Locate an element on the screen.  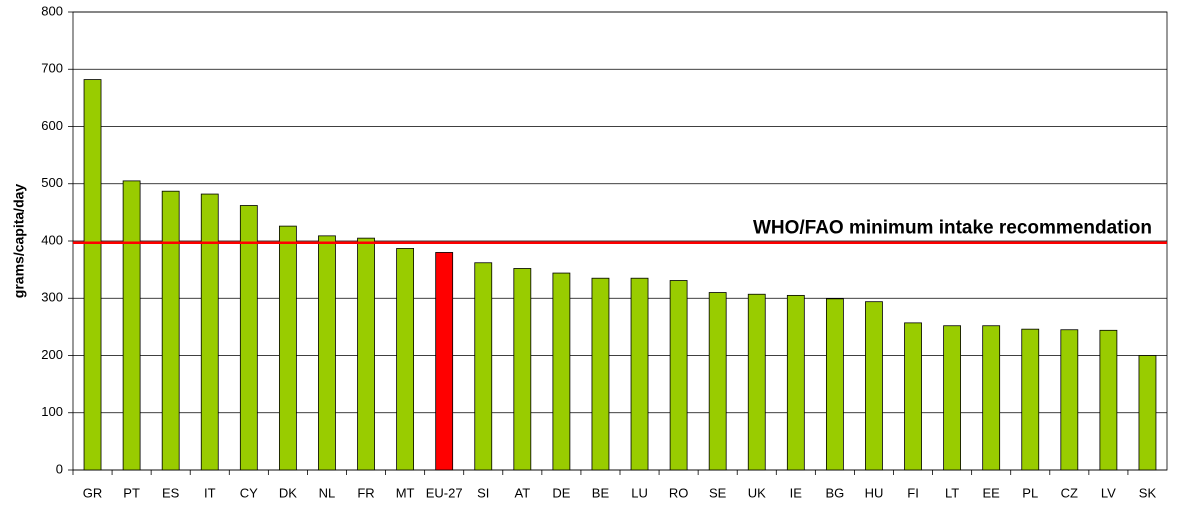
x-tick-label: FI is located at coordinates (913, 492).